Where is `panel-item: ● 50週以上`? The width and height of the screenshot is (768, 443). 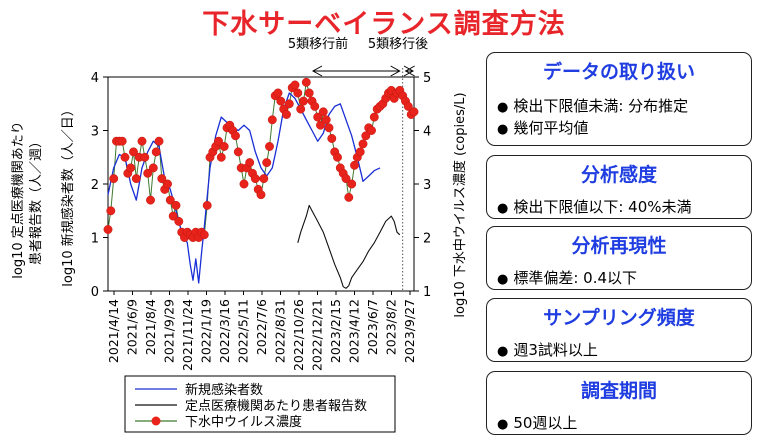 panel-item: ● 50週以上 is located at coordinates (619, 424).